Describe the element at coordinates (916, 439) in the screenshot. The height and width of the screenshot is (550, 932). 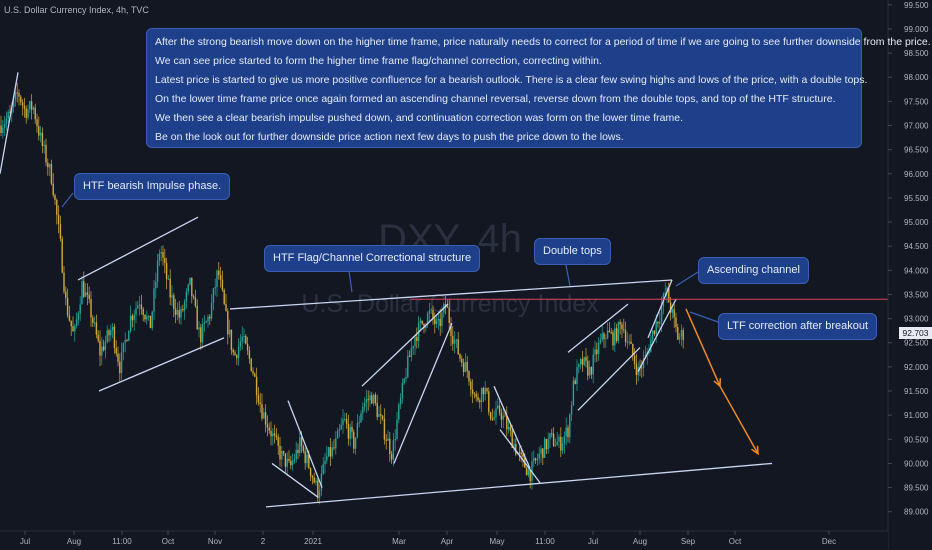
I see `y-tick-label: 90.500` at that location.